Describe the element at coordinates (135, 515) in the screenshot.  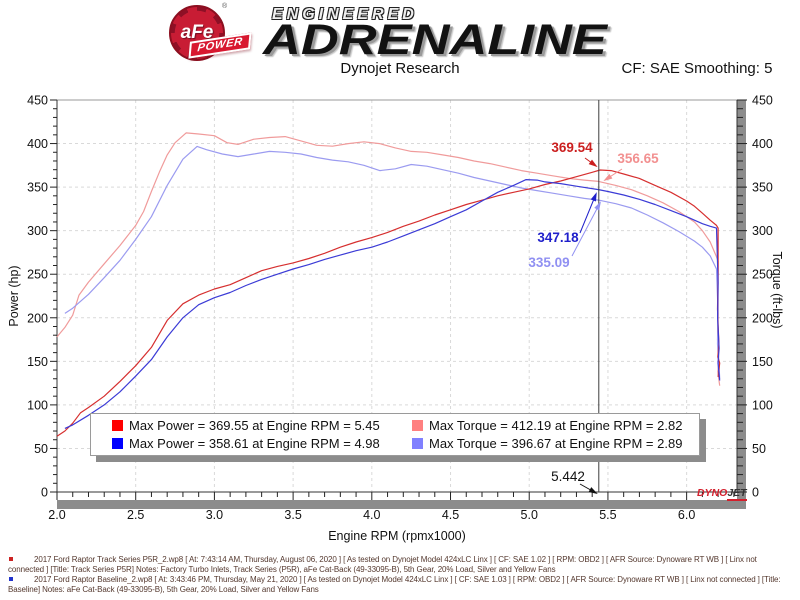
I see `svg-text: 2.5` at that location.